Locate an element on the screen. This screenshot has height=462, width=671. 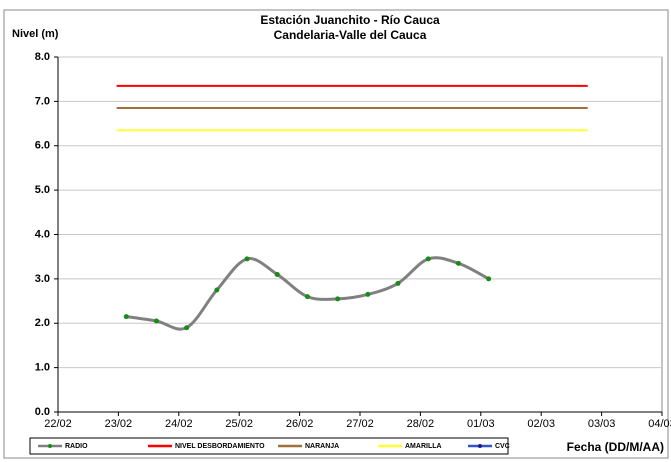
x-tick-label: 01/03 is located at coordinates (481, 424).